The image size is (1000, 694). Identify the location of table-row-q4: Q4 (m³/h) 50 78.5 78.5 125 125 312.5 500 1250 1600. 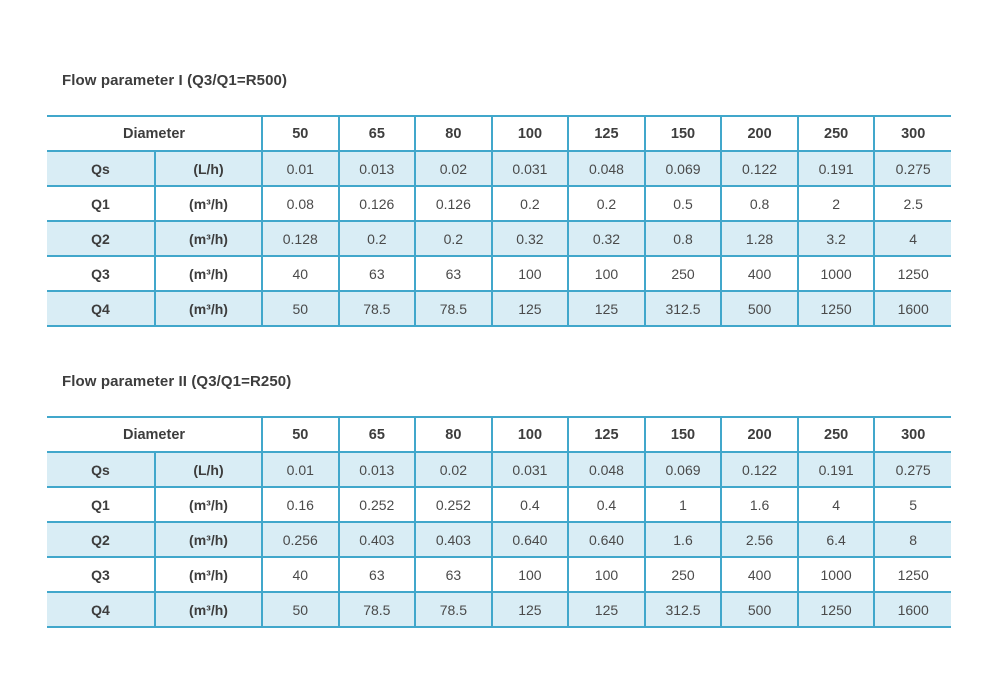
(499, 609).